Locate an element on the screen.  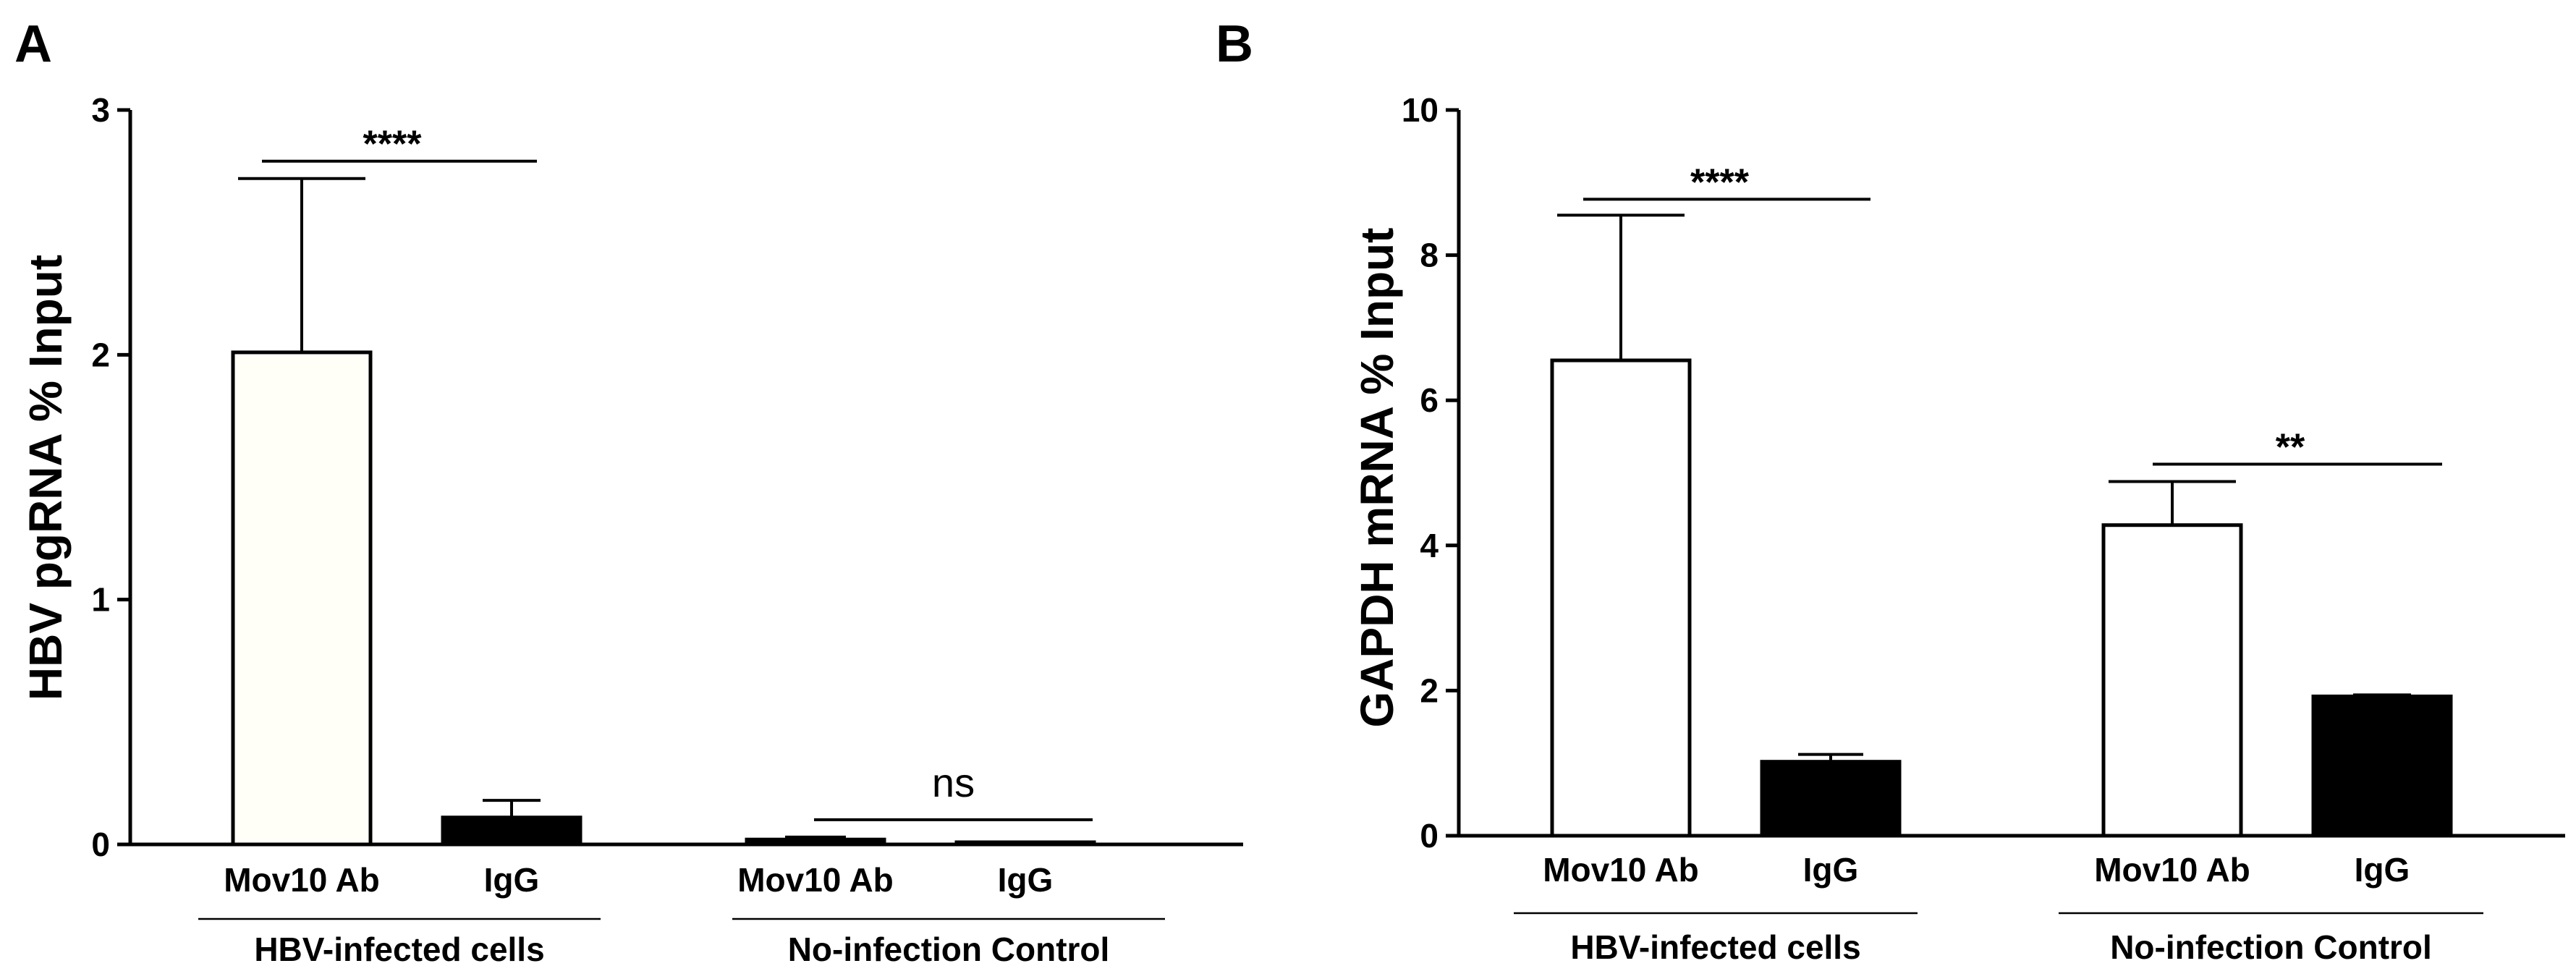
panel-b-y-tick-label: 10 is located at coordinates (1420, 110).